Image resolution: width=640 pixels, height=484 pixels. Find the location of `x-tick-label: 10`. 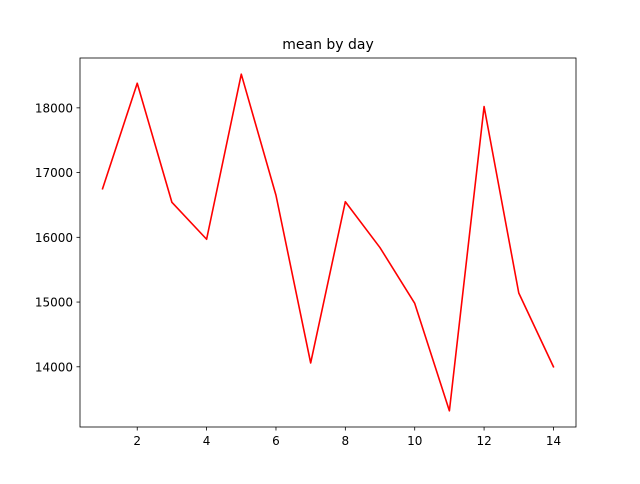

x-tick-label: 10 is located at coordinates (414, 441).